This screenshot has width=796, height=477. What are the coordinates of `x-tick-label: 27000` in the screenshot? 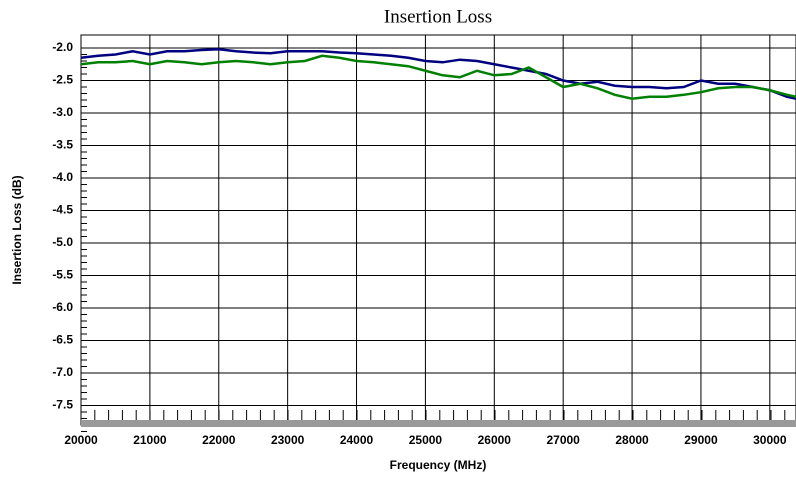 It's located at (563, 440).